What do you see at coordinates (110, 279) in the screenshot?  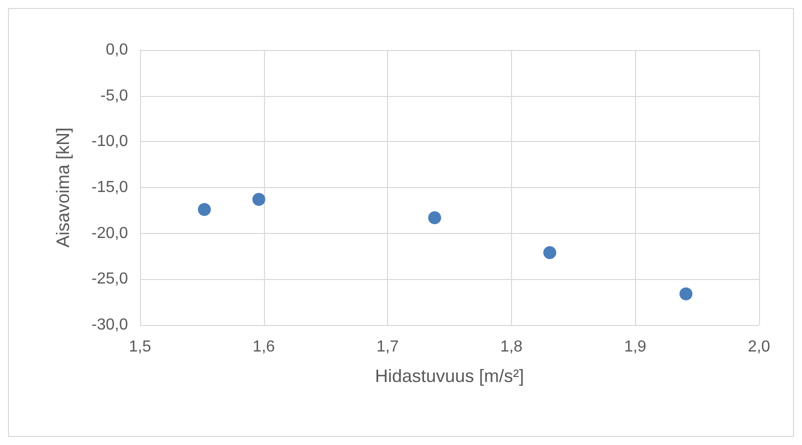 I see `y-tick-label: -25,0` at bounding box center [110, 279].